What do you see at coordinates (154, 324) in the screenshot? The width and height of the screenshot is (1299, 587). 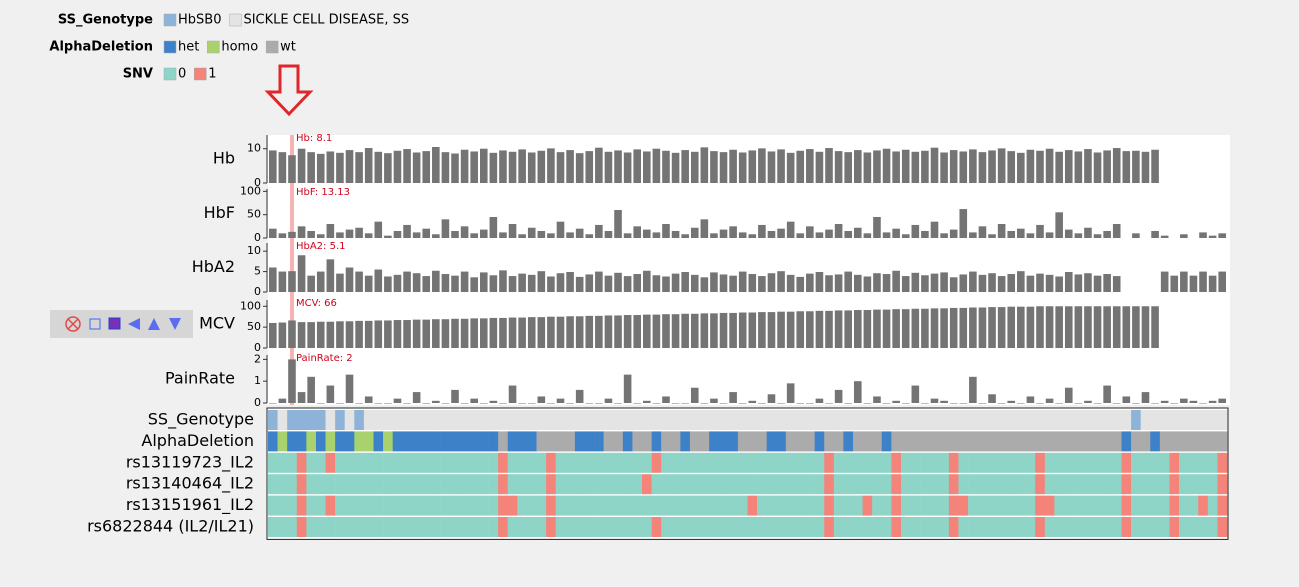 I see `move-up-button` at bounding box center [154, 324].